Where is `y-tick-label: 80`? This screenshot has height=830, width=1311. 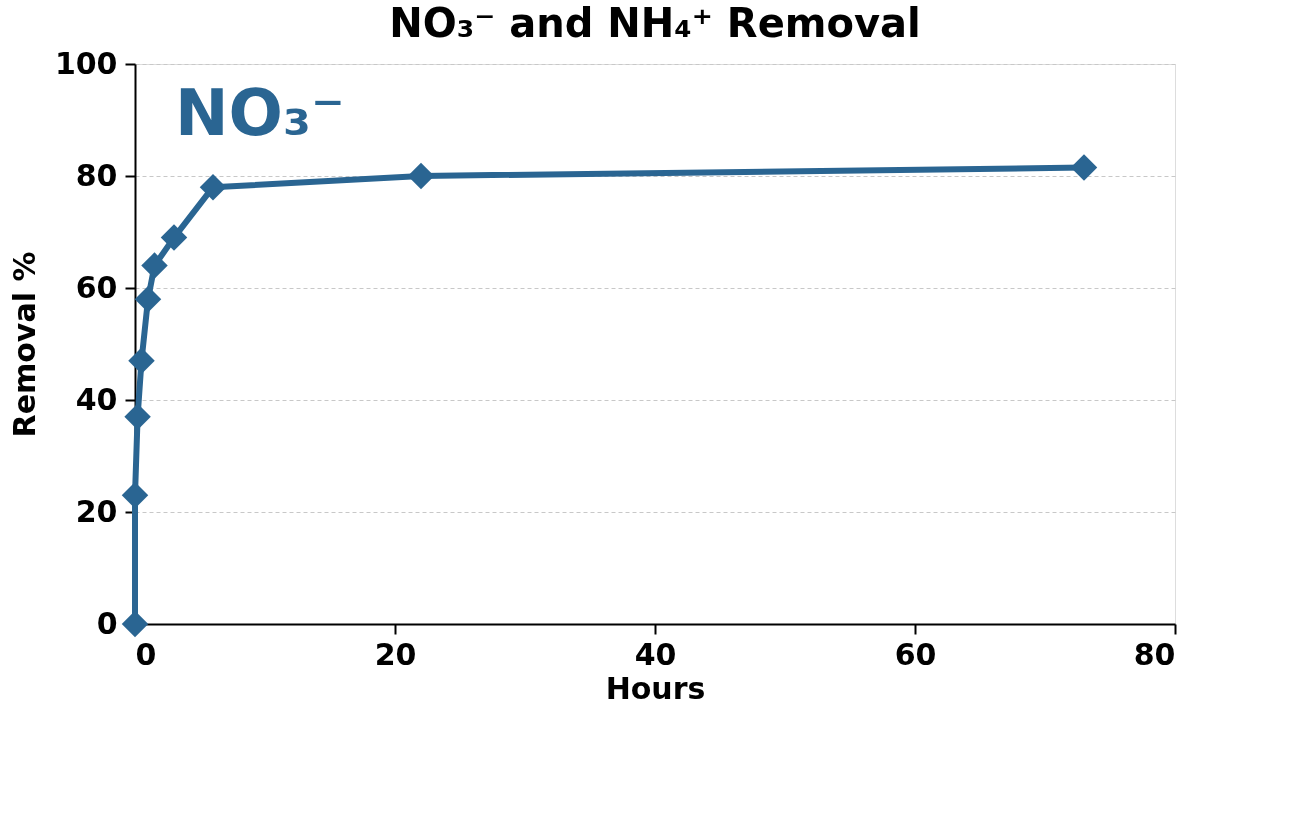
y-tick-label: 80 is located at coordinates (96, 175).